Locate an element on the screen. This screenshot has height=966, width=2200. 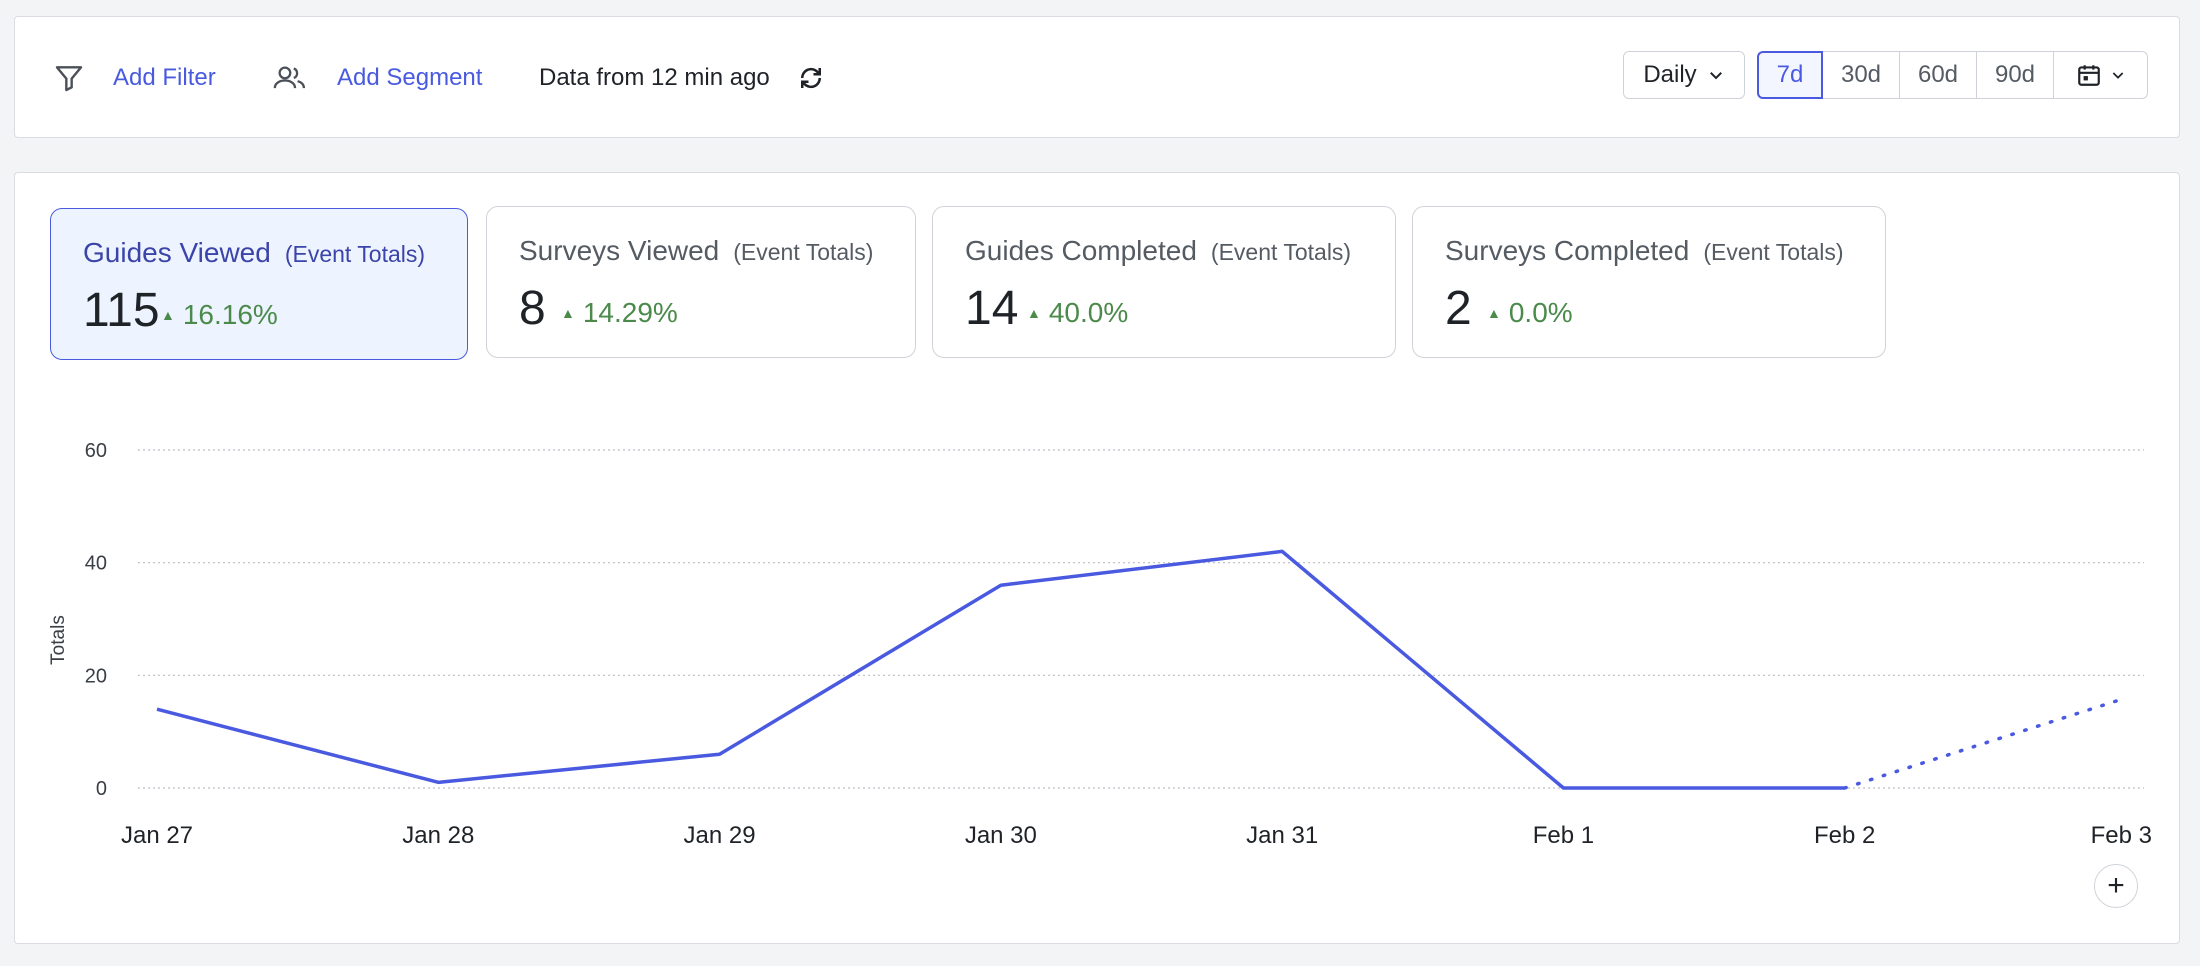
card-delta: ▲ 0.0% is located at coordinates (1530, 313).